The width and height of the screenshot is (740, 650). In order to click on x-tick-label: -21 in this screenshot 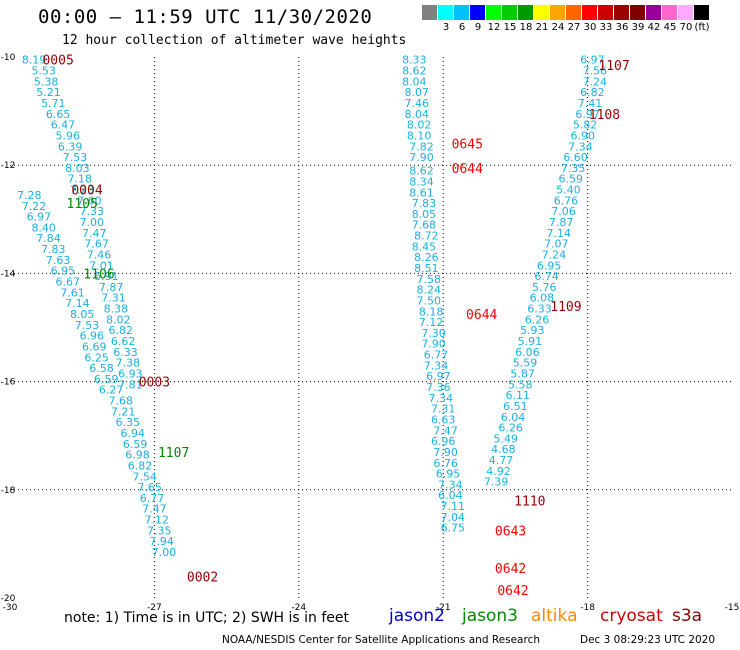, I will do `click(443, 608)`.